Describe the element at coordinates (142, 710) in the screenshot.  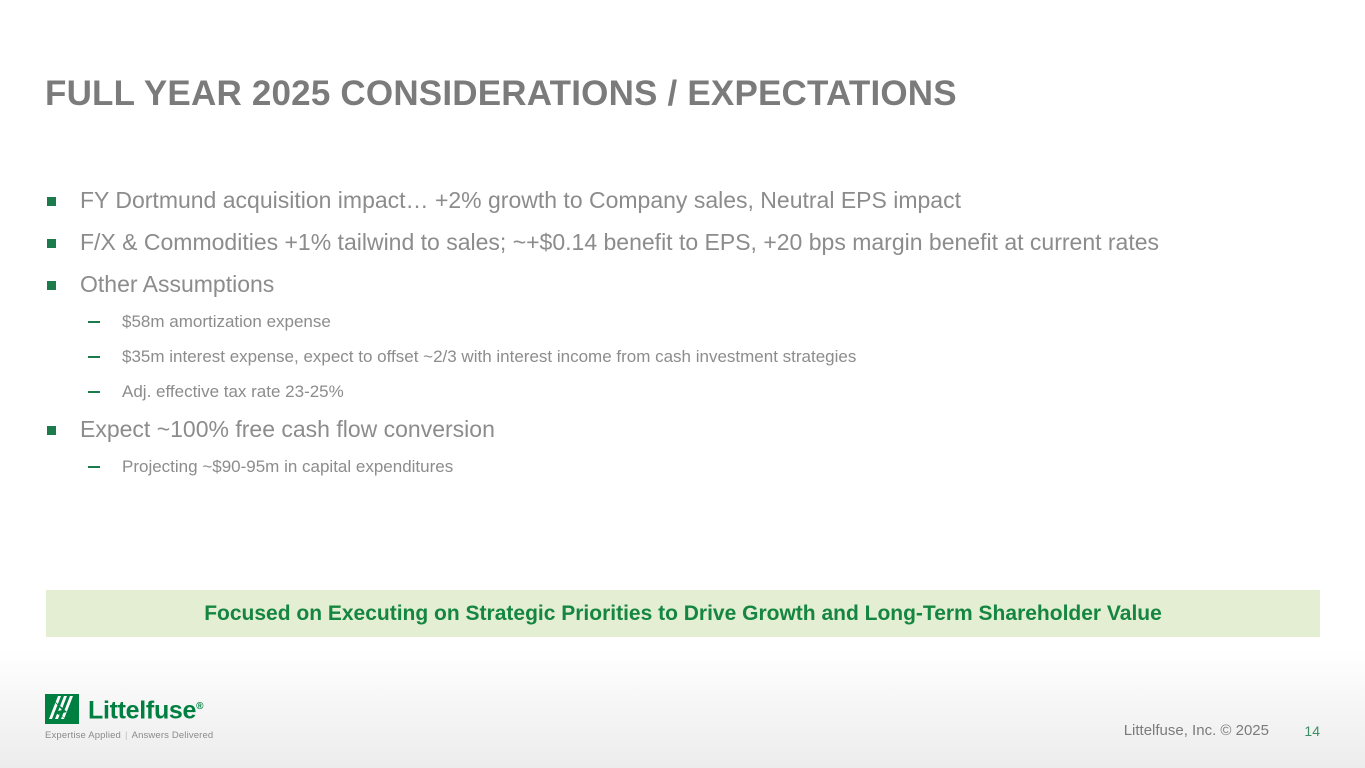
I see `logo-wordmark-text: Littelfuse` at that location.